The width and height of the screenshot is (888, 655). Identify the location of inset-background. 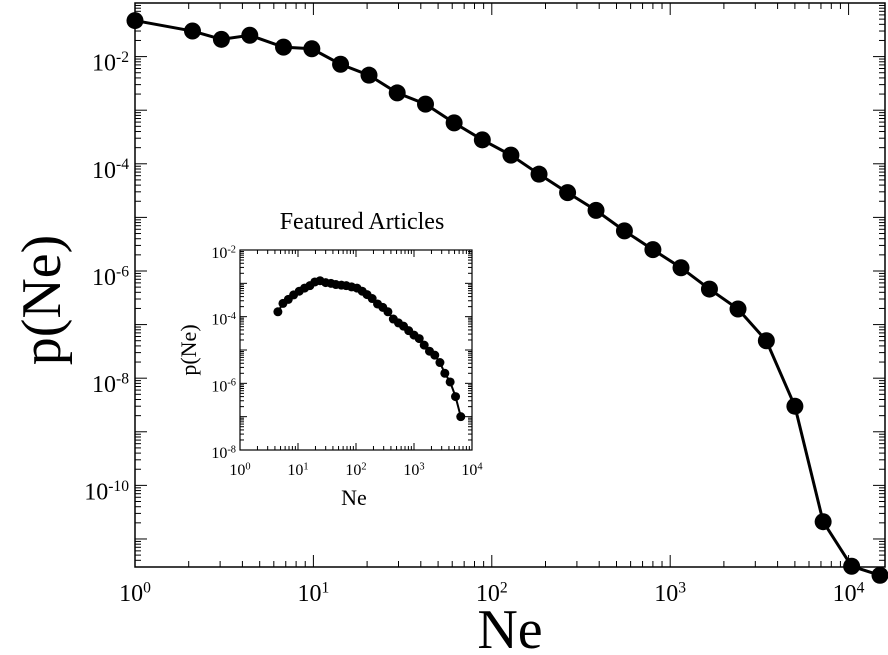
(356, 350).